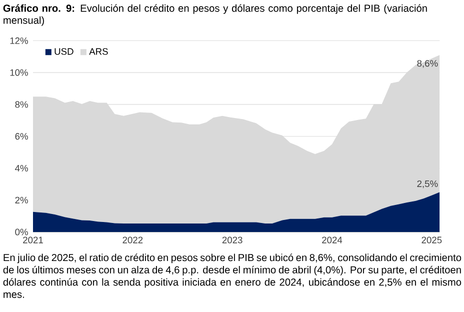  I want to click on y-tick-label: 12%, so click(19, 40).